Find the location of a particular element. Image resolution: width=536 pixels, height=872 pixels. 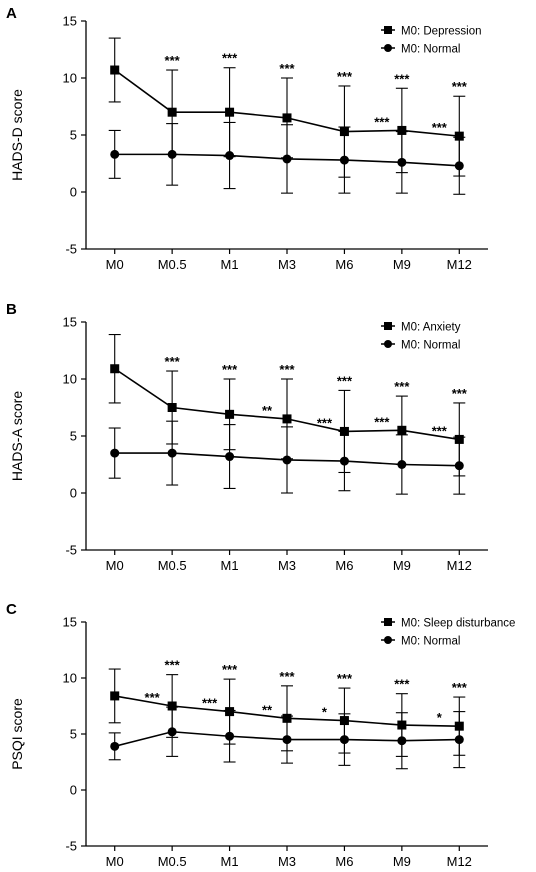

y-axis-label: HADS-A score is located at coordinates (17, 436).